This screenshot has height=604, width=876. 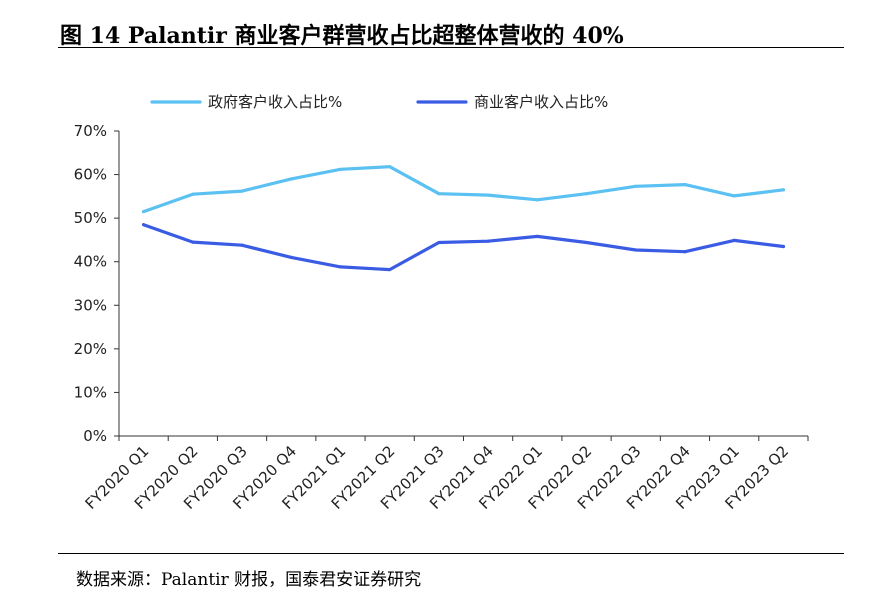 I want to click on y-tick-label: 20%, so click(x=90, y=349).